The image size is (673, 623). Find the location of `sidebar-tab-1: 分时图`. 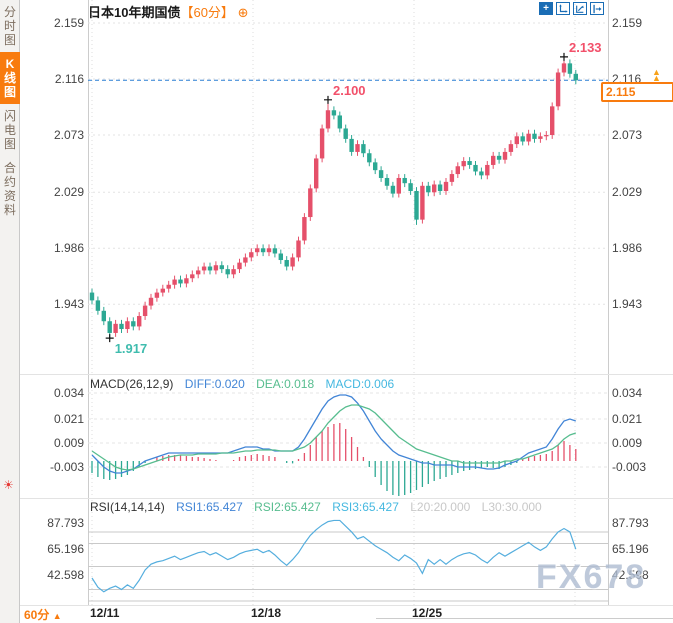

sidebar-tab-1: 分时图 is located at coordinates (9, 26).